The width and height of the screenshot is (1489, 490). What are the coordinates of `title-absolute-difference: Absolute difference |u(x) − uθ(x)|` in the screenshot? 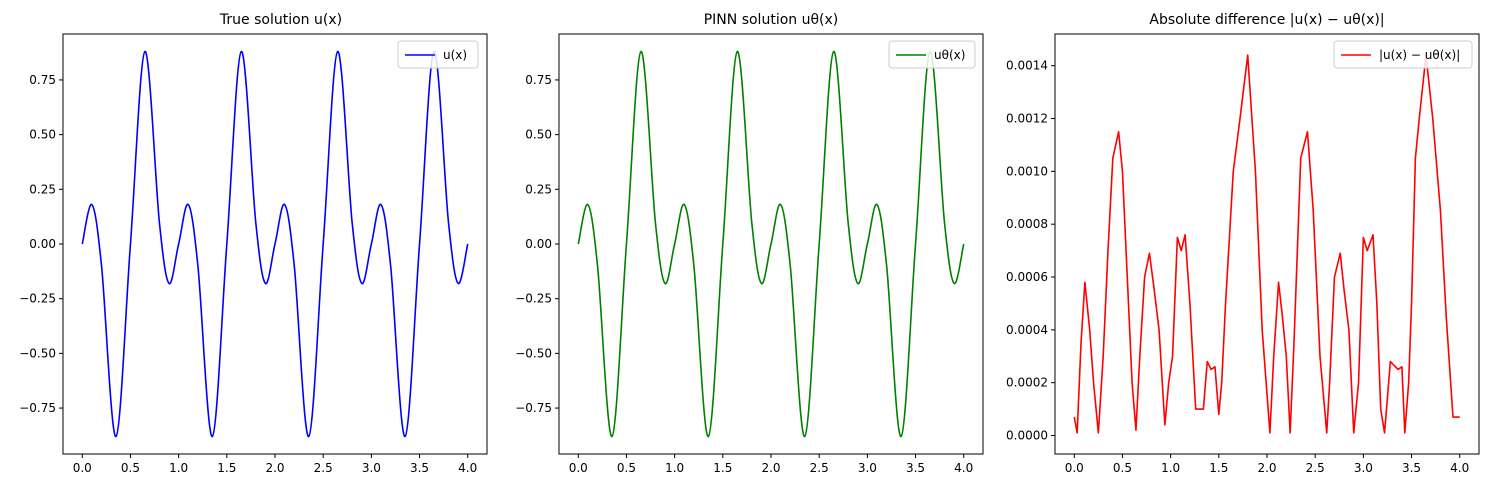 It's located at (1266, 20).